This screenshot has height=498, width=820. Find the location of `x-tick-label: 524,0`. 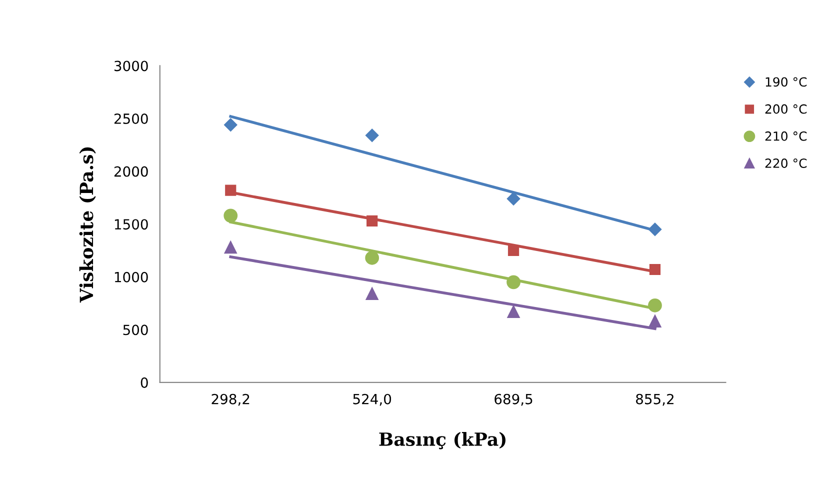

x-tick-label: 524,0 is located at coordinates (372, 400).